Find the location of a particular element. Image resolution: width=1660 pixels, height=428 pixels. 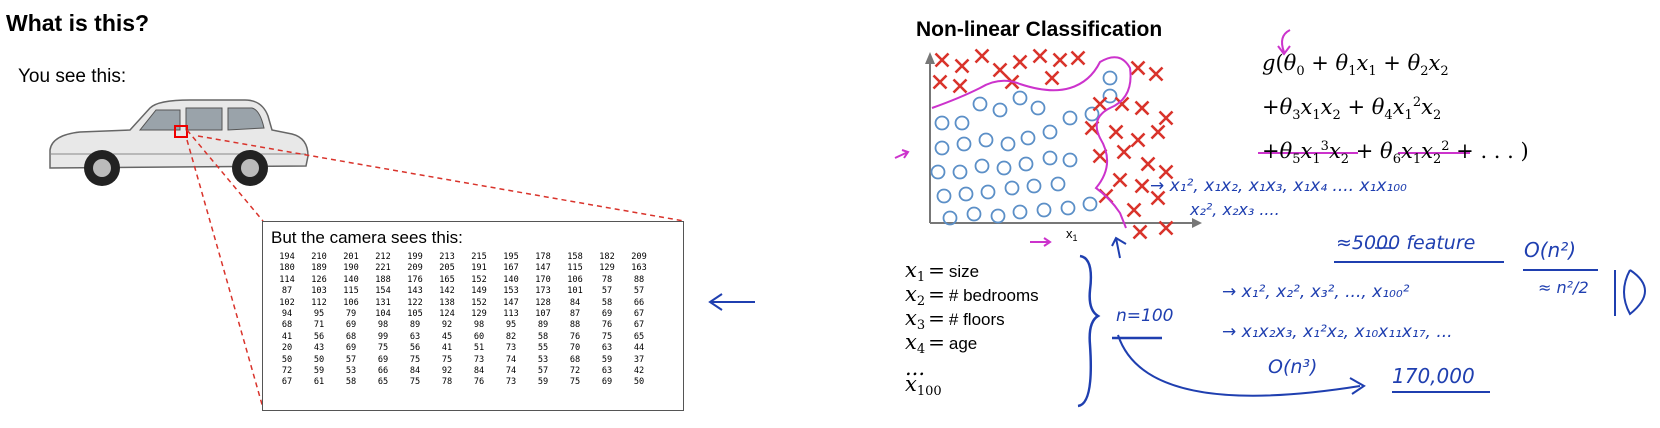

pixel-value: 98 is located at coordinates (383, 325).